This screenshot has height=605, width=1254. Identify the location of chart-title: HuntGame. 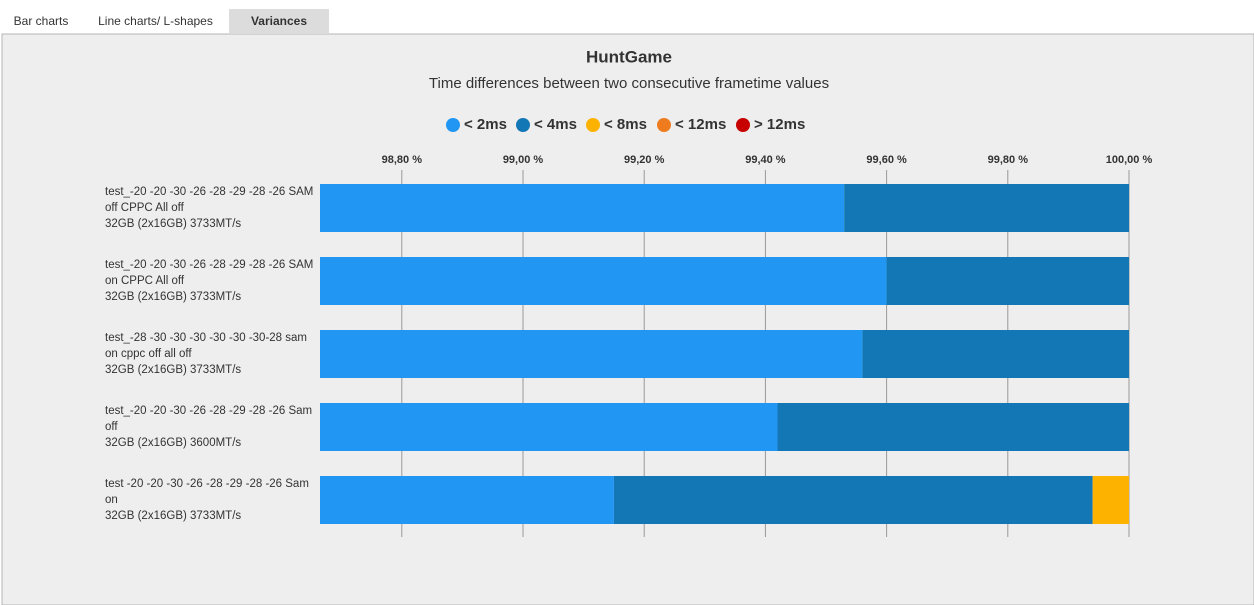
(629, 56).